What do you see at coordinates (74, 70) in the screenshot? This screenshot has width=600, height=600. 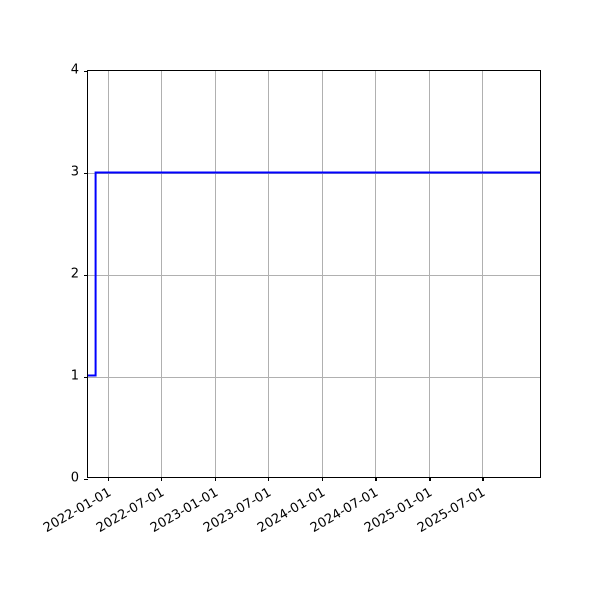 I see `y-tick-label: 4` at bounding box center [74, 70].